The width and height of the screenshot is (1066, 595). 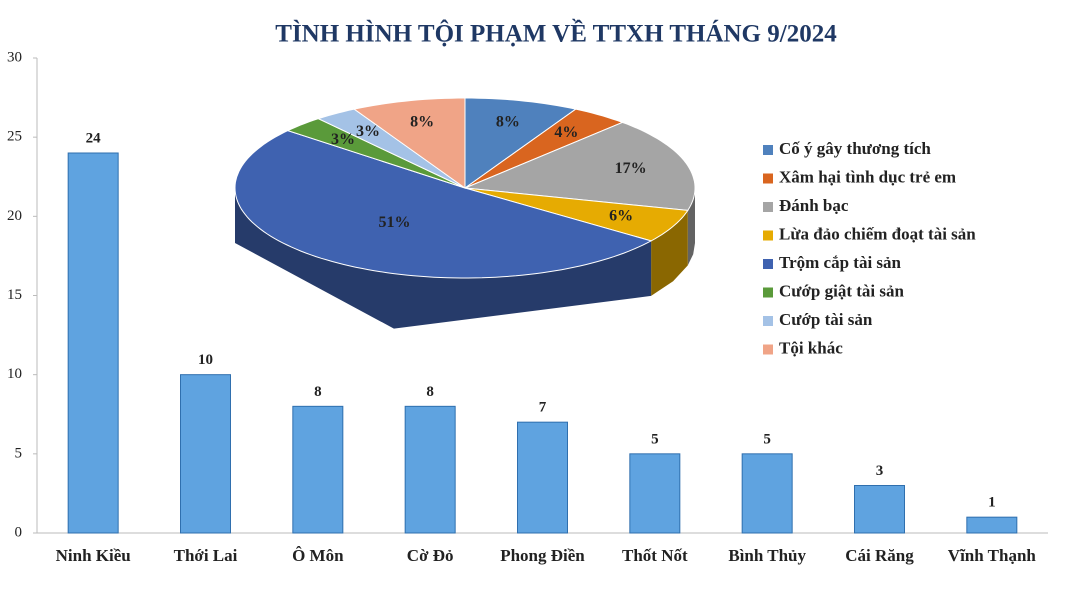 I want to click on x-tick-label: Cái Răng, so click(x=879, y=555).